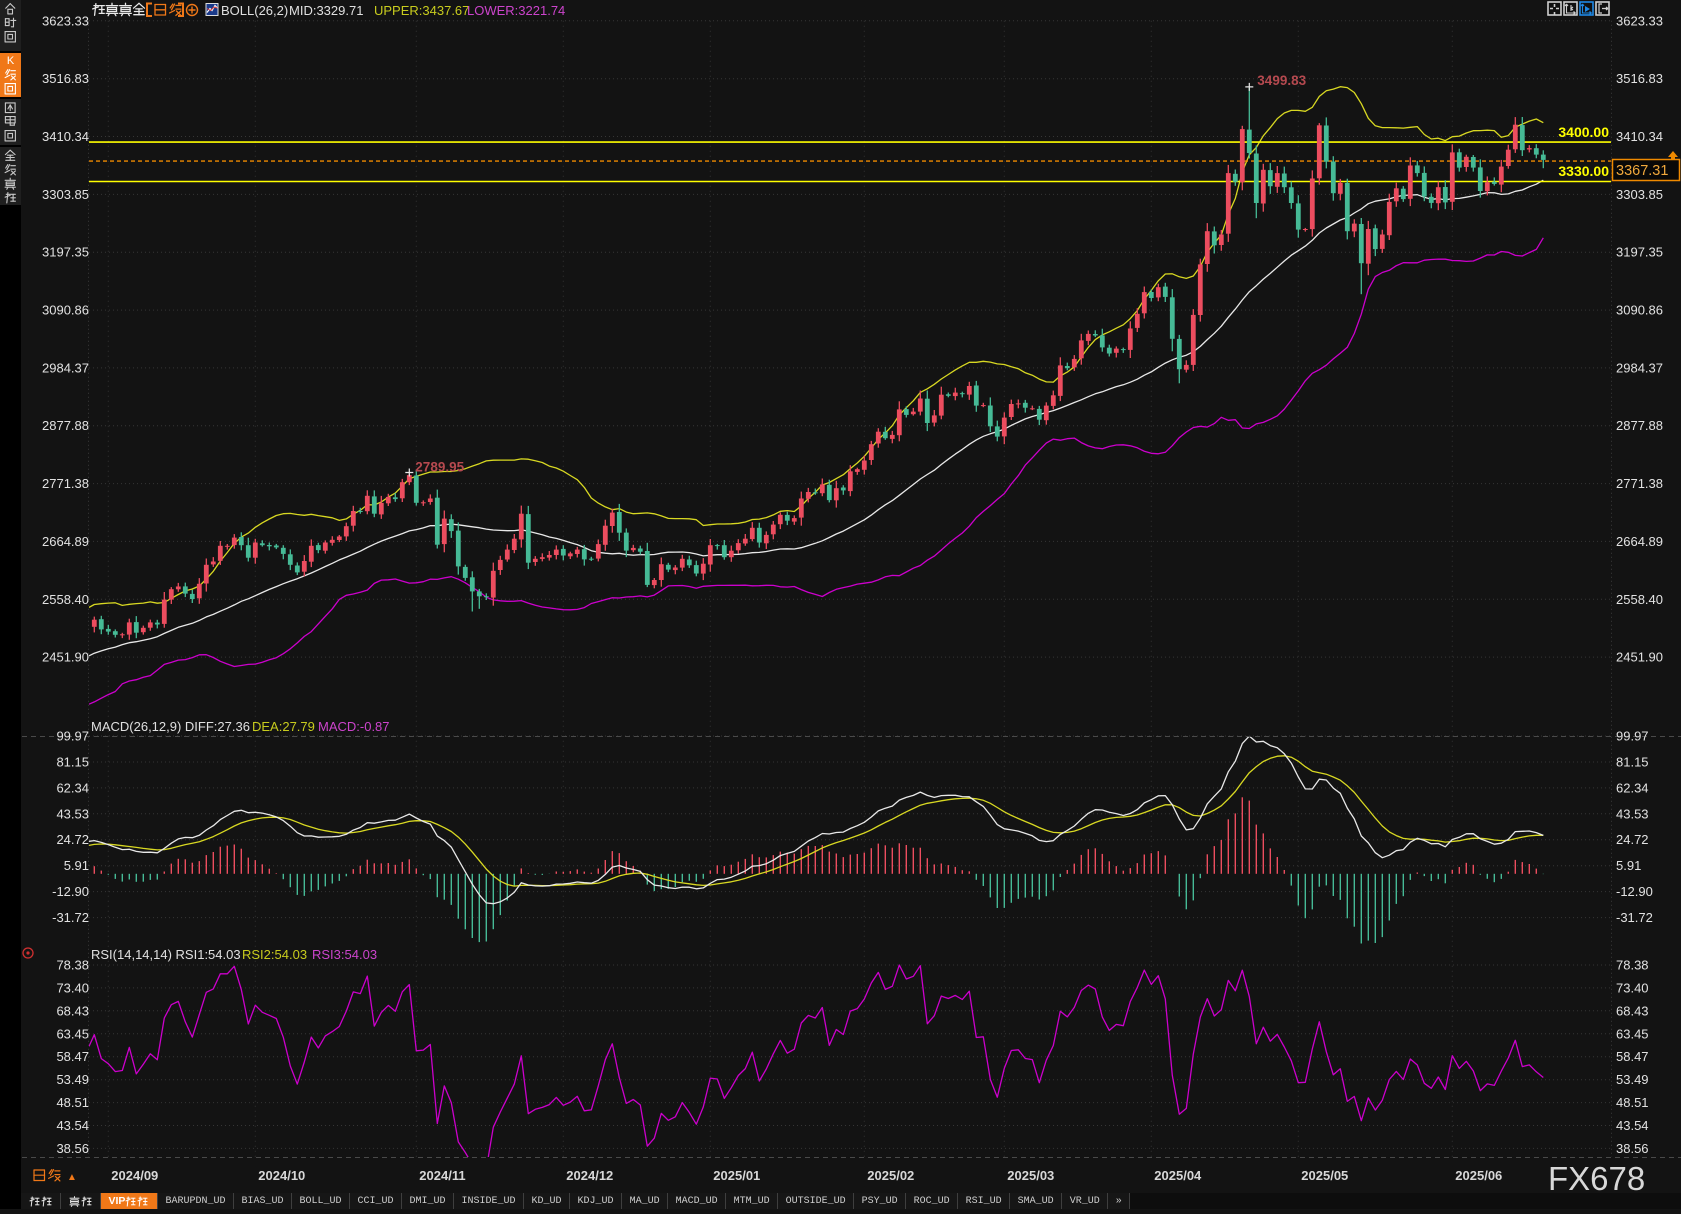 The height and width of the screenshot is (1214, 1681). Describe the element at coordinates (442, 1175) in the screenshot. I see `svg-text: 2024/11` at that location.